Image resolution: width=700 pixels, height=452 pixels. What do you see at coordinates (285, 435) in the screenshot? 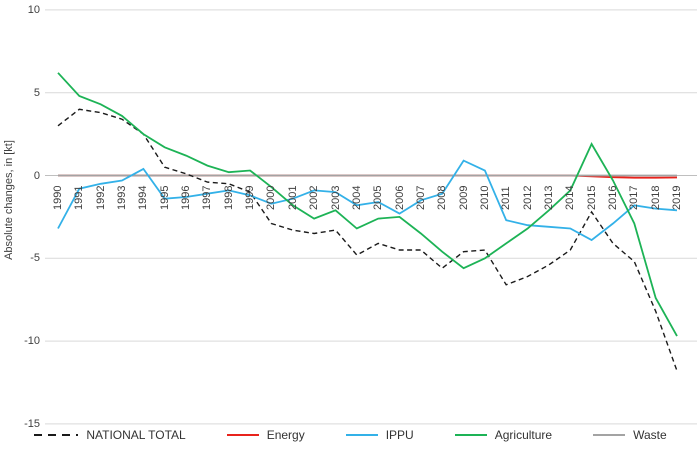
I see `legend-label-energy: Energy` at bounding box center [285, 435].